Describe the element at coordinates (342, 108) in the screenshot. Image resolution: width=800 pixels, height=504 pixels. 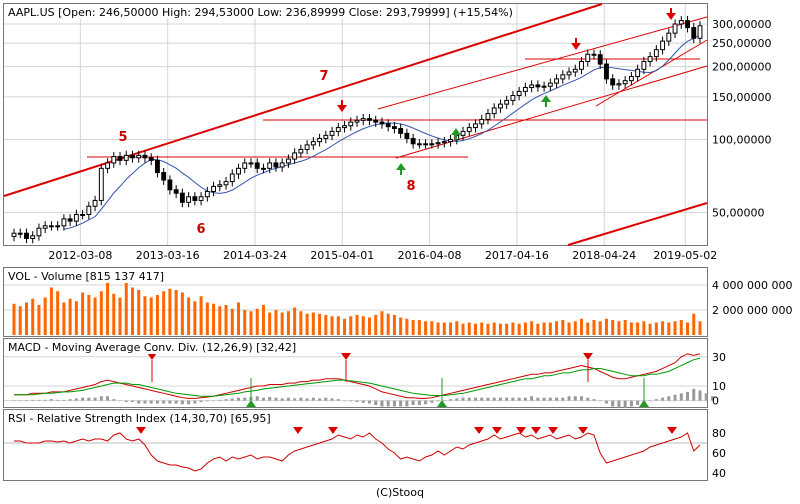
I see `price-sell-arrow` at that location.